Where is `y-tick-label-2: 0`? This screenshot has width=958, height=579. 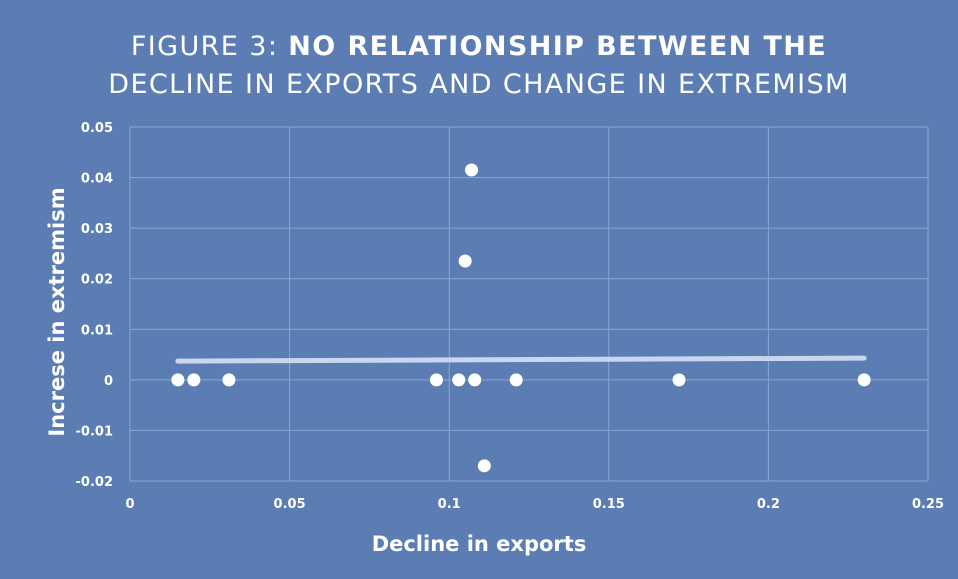 y-tick-label-2: 0 is located at coordinates (108, 381).